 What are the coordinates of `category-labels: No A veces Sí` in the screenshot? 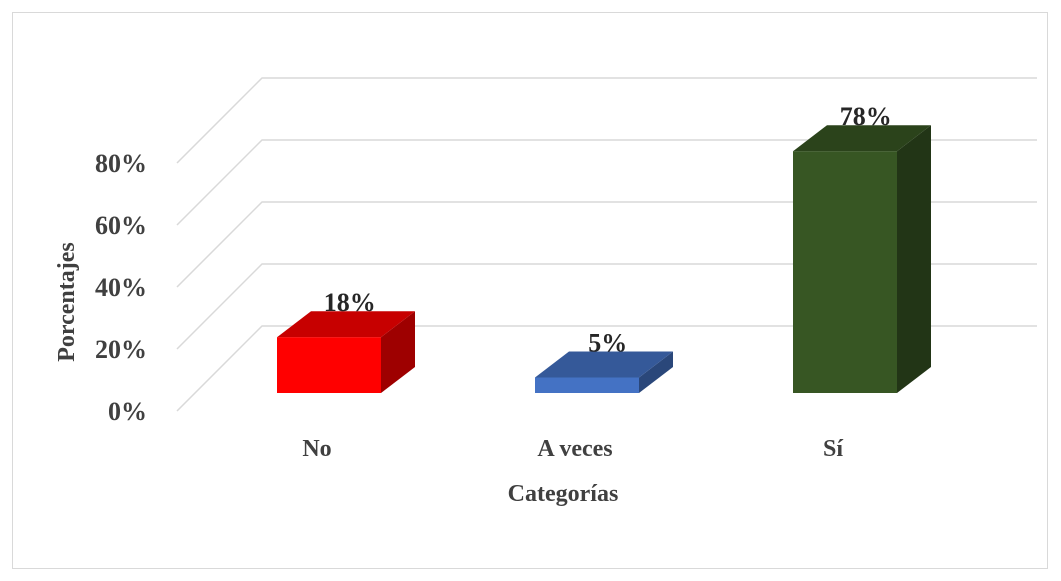 It's located at (572, 449).